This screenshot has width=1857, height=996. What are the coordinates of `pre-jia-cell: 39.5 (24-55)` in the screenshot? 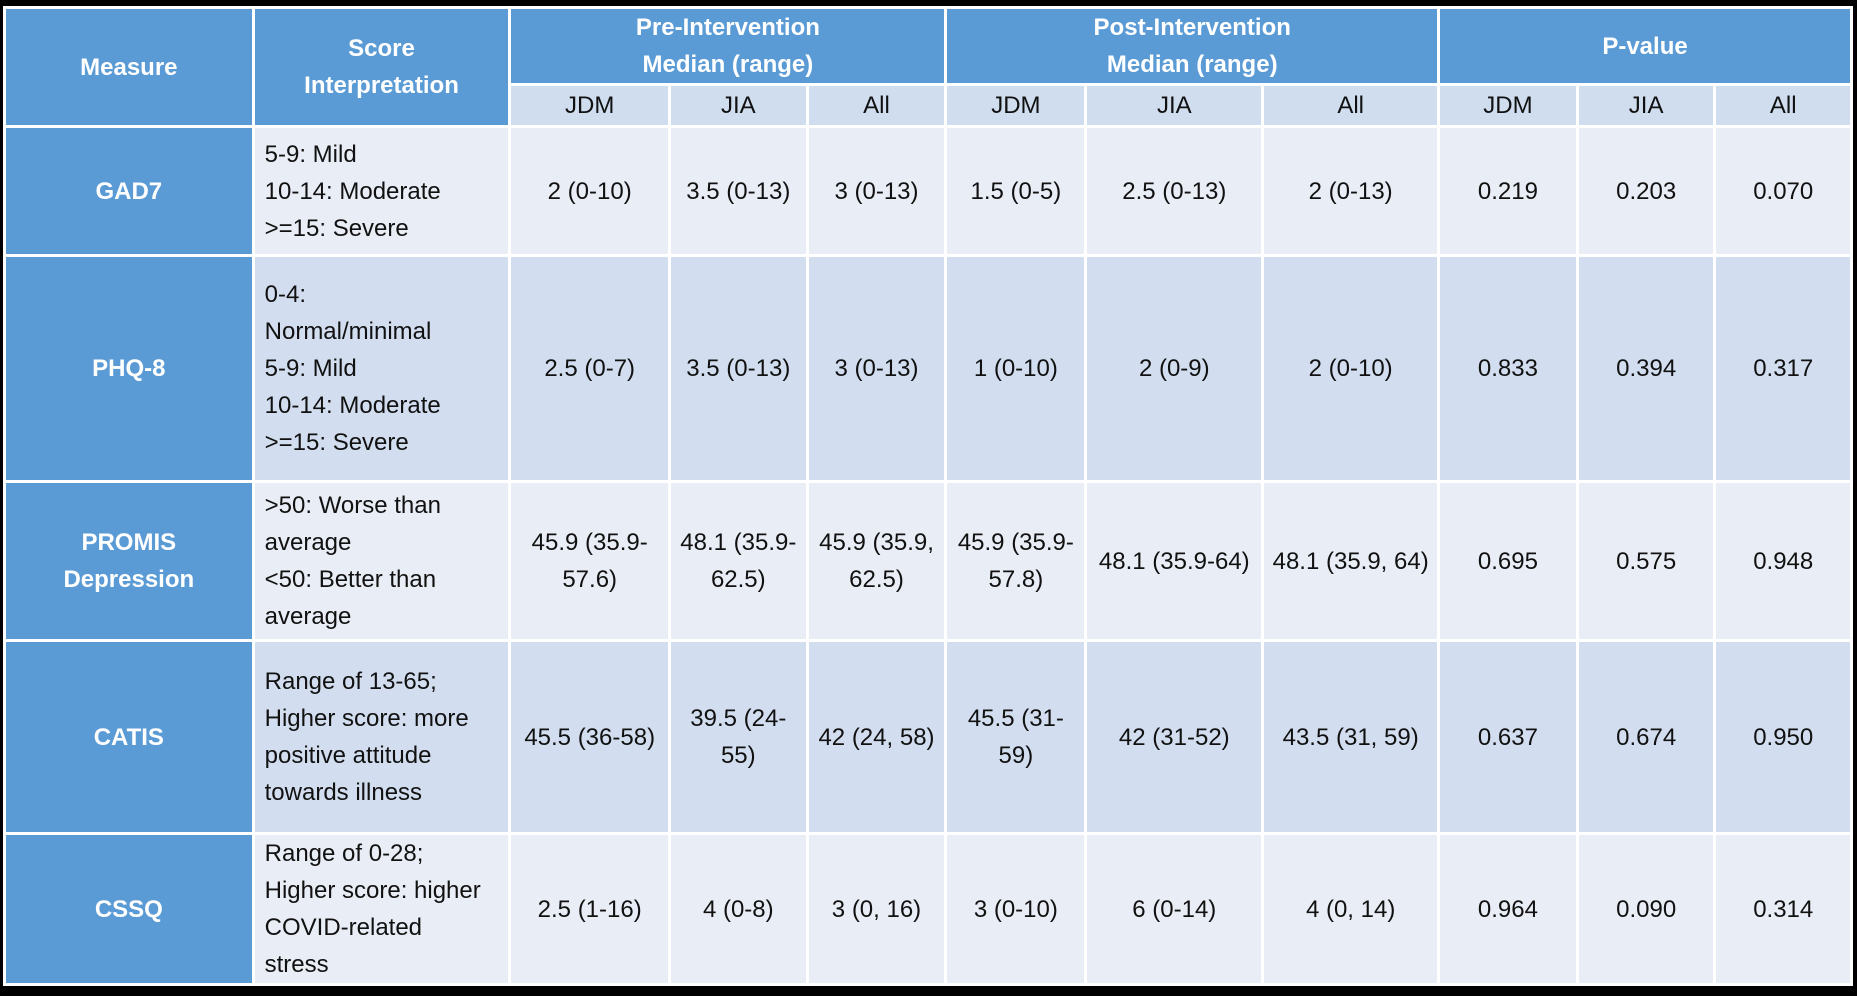 It's located at (738, 737).